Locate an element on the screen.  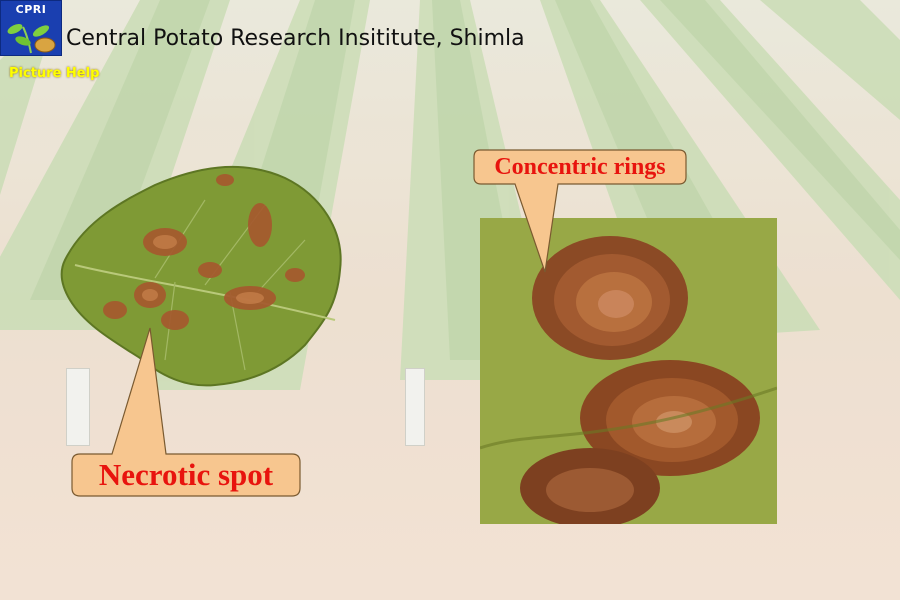
cpri-logo: CPRI is located at coordinates (31, 28).